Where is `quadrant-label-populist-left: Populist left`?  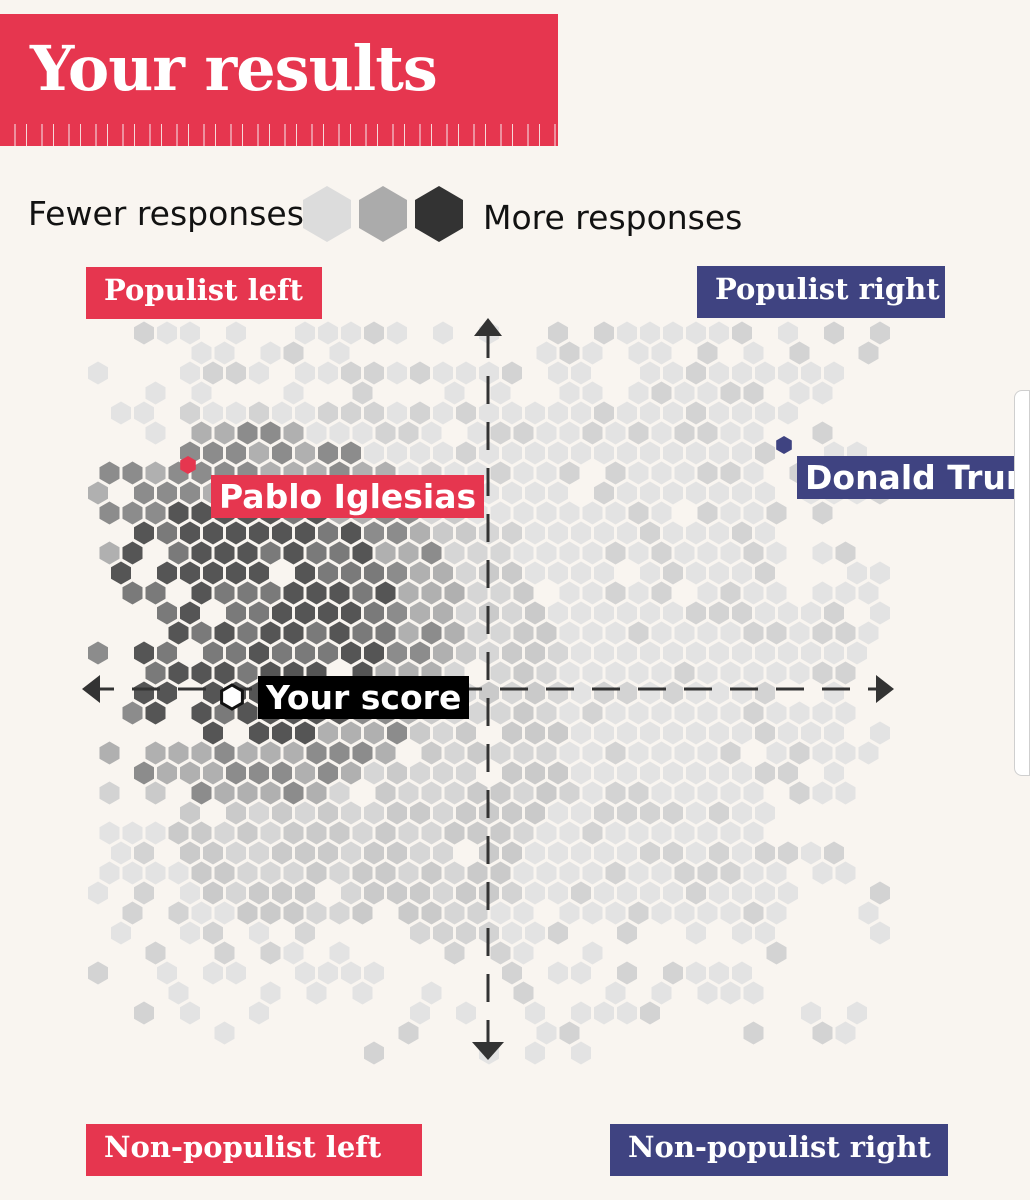 quadrant-label-populist-left: Populist left is located at coordinates (204, 293).